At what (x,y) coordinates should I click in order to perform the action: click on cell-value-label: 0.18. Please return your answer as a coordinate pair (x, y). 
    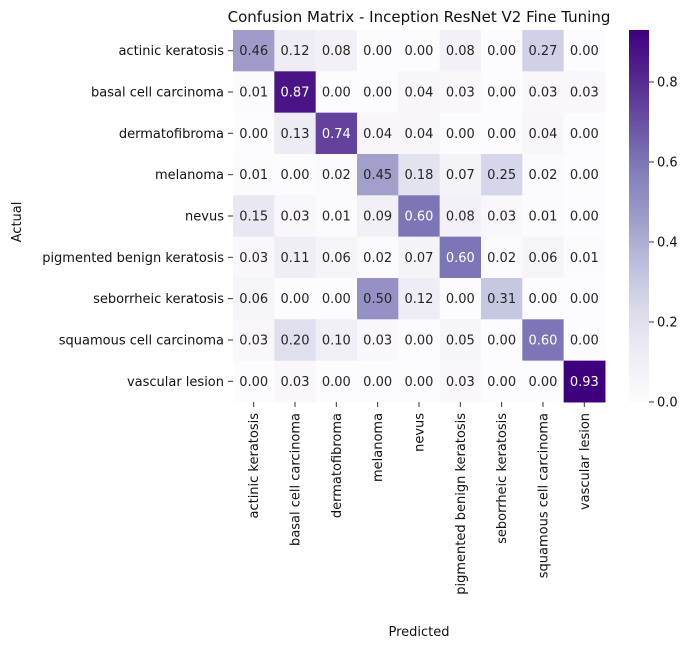
    Looking at the image, I should click on (419, 175).